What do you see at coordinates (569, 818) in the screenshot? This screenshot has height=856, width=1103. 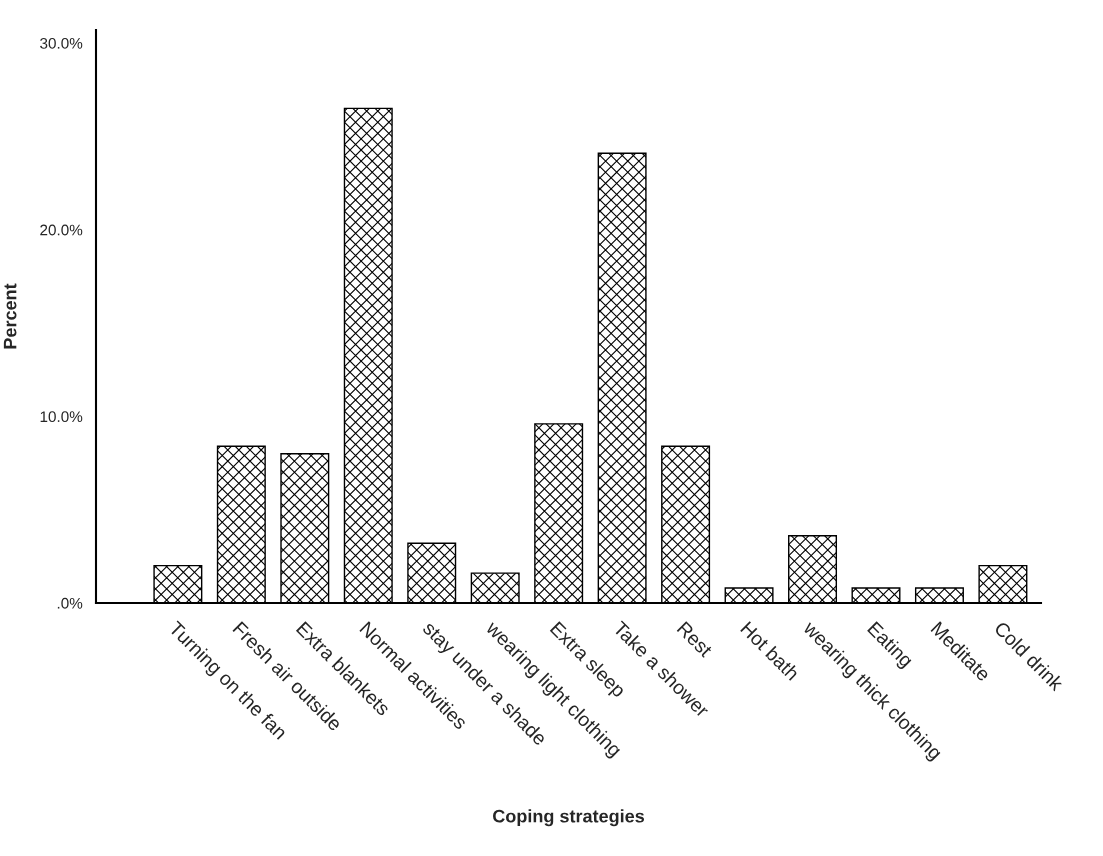 I see `x-axis-title: Coping strategies` at bounding box center [569, 818].